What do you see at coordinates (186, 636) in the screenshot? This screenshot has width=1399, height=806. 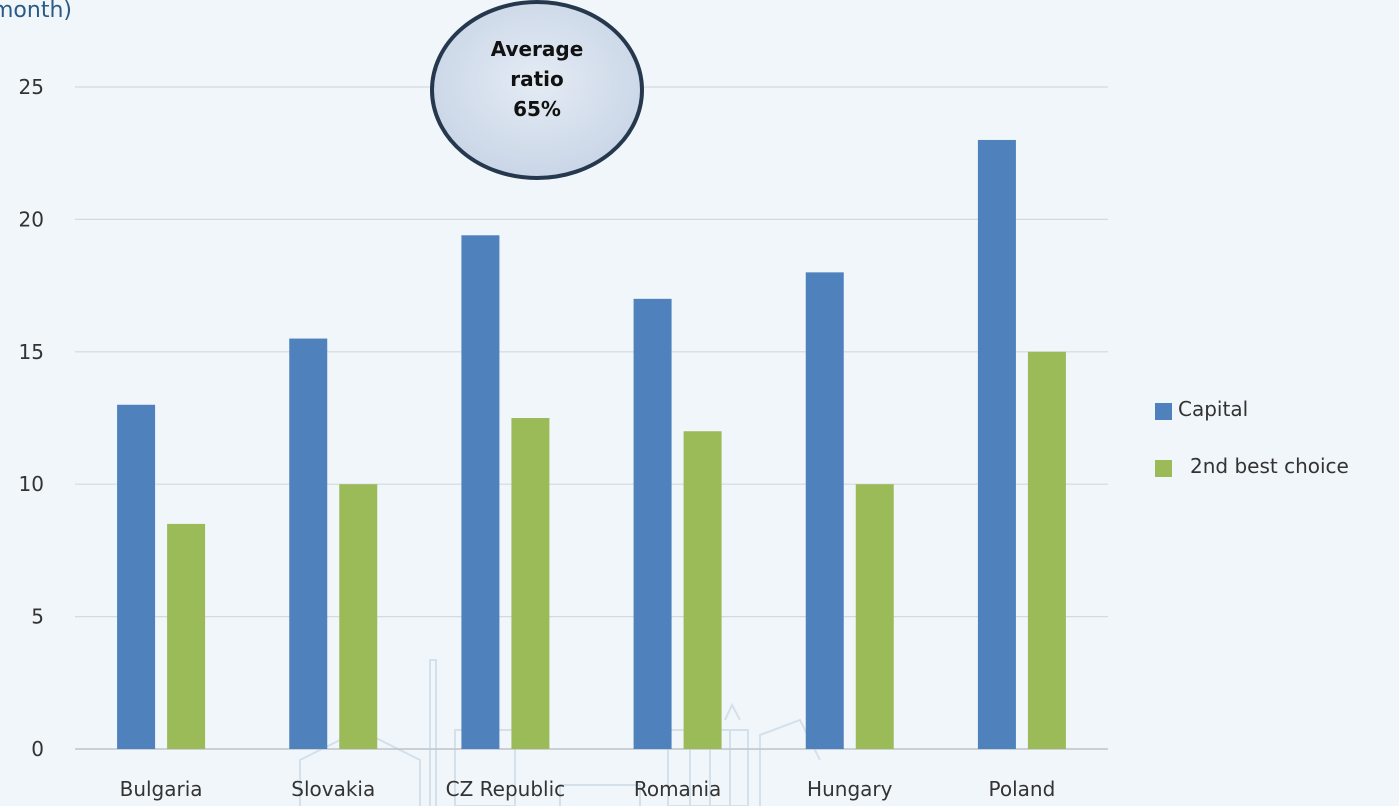 I see `bar-second-bulgaria` at bounding box center [186, 636].